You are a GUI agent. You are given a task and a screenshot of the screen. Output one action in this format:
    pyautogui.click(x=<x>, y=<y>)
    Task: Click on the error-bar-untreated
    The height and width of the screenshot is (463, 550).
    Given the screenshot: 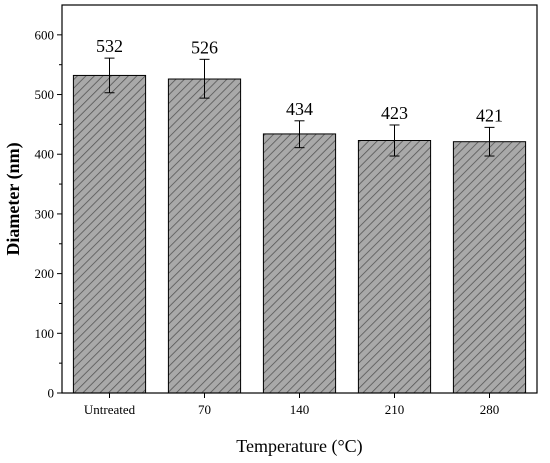 What is the action you would take?
    pyautogui.click(x=109, y=75)
    